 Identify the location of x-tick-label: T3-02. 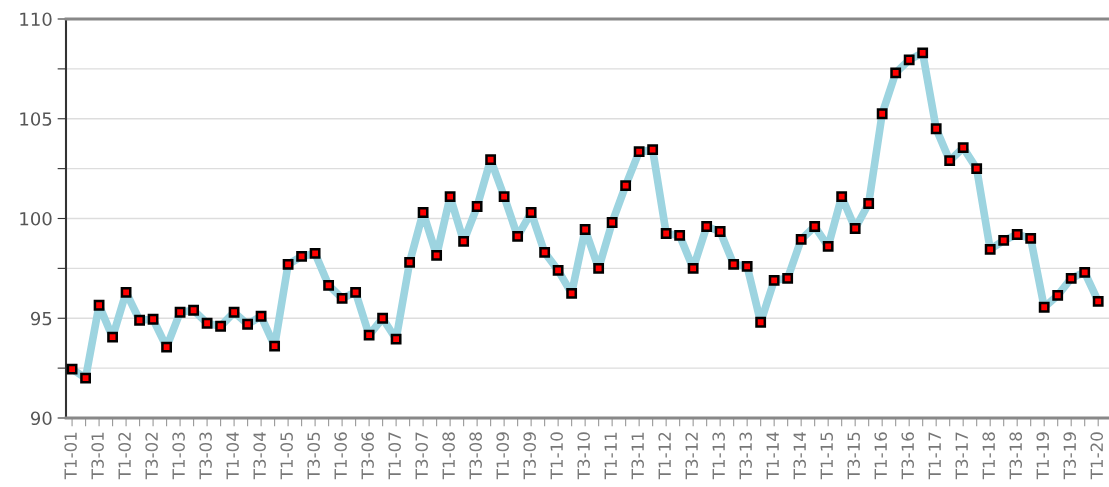
(151, 456).